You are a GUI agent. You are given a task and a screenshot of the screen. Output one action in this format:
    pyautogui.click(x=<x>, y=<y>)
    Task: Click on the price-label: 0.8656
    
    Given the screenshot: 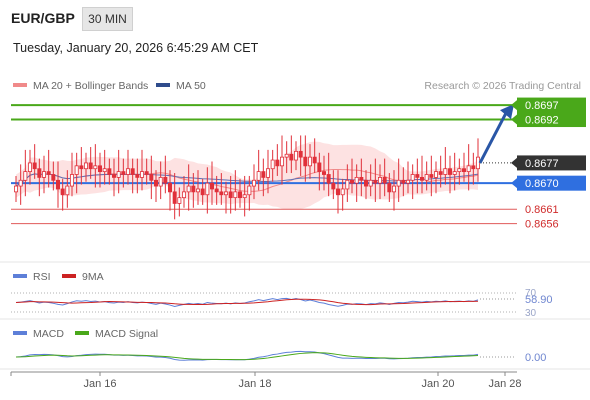 What is the action you would take?
    pyautogui.click(x=542, y=225)
    